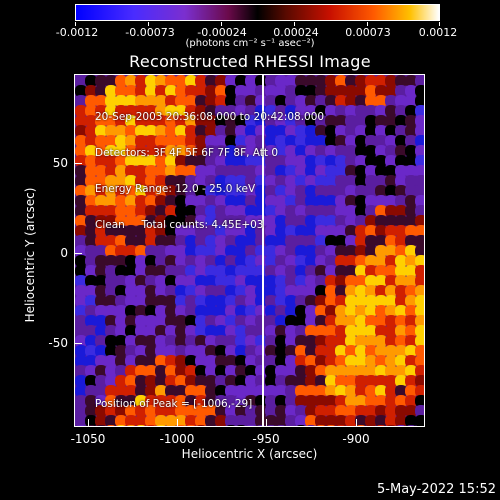 The image size is (500, 500). Describe the element at coordinates (64, 253) in the screenshot. I see `y-tick-label: 0` at that location.